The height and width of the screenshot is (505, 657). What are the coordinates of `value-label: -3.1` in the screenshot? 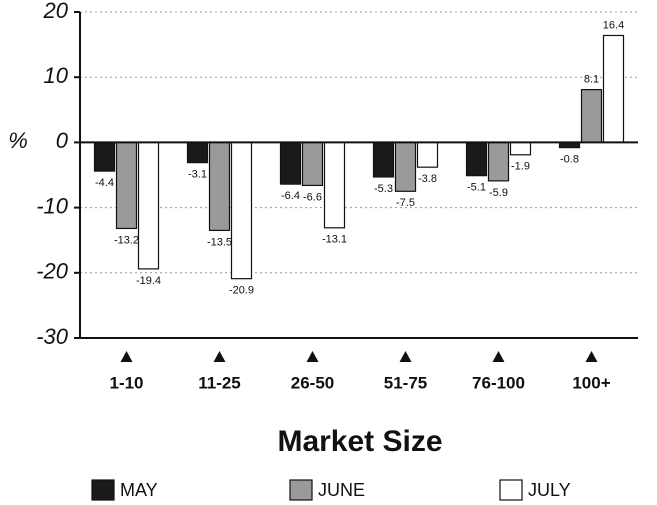 It's located at (197, 175).